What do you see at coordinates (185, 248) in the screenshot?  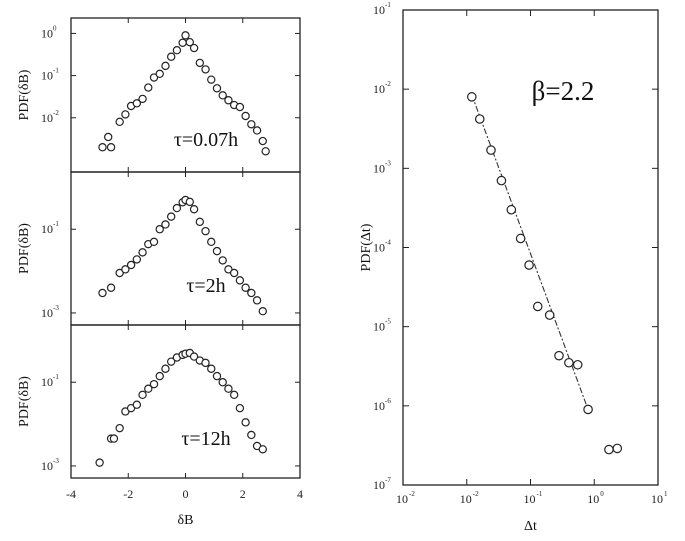 I see `panel-2-frame` at bounding box center [185, 248].